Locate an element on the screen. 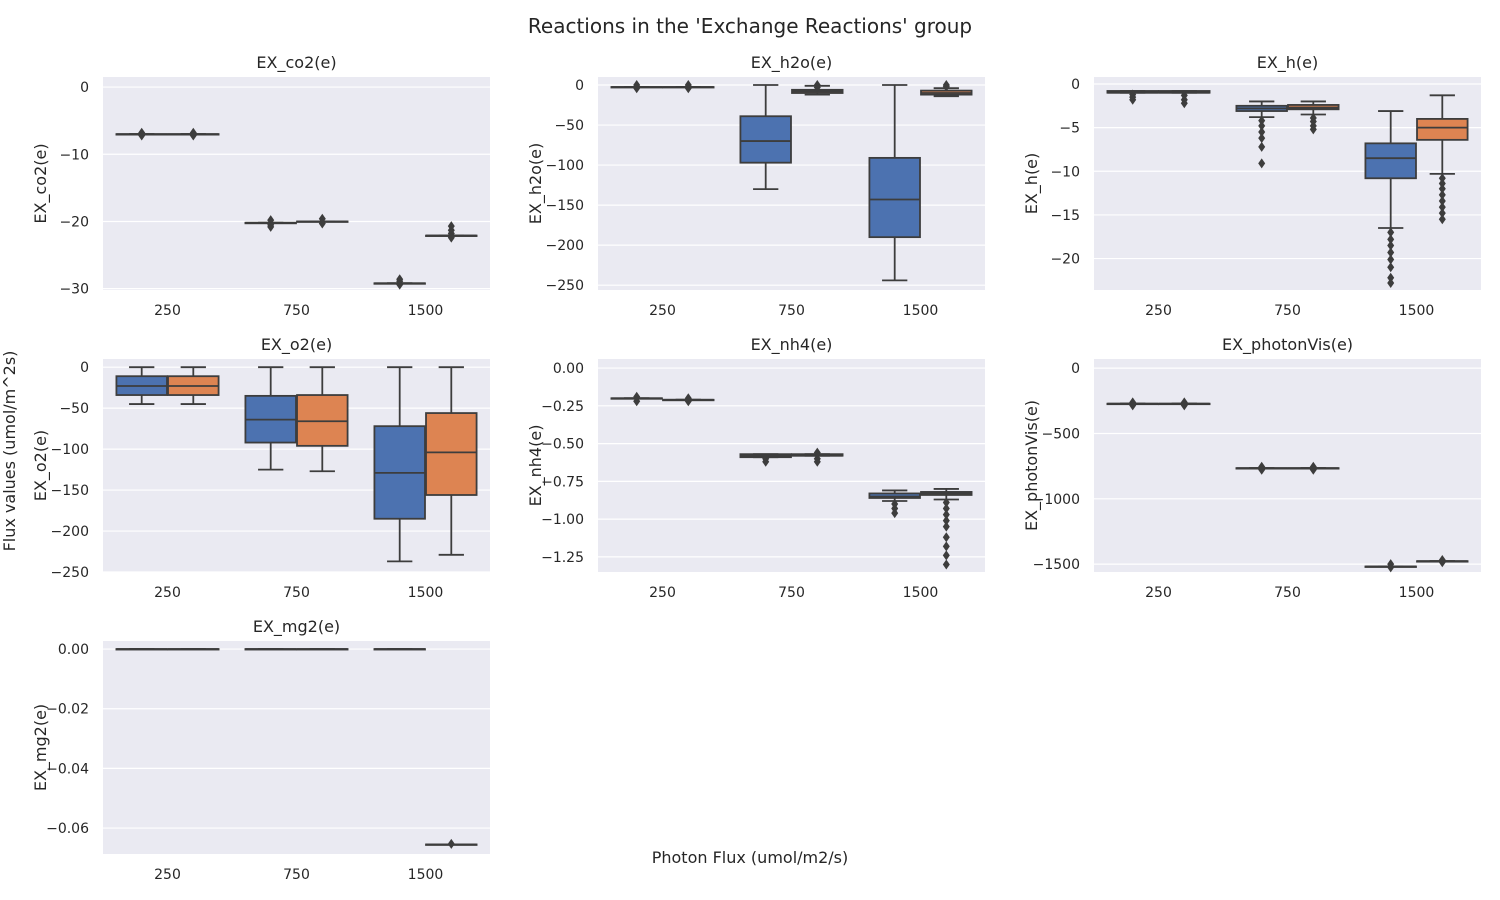  figure-y-label: Flux values (umol/m^2s) is located at coordinates (9, 451).